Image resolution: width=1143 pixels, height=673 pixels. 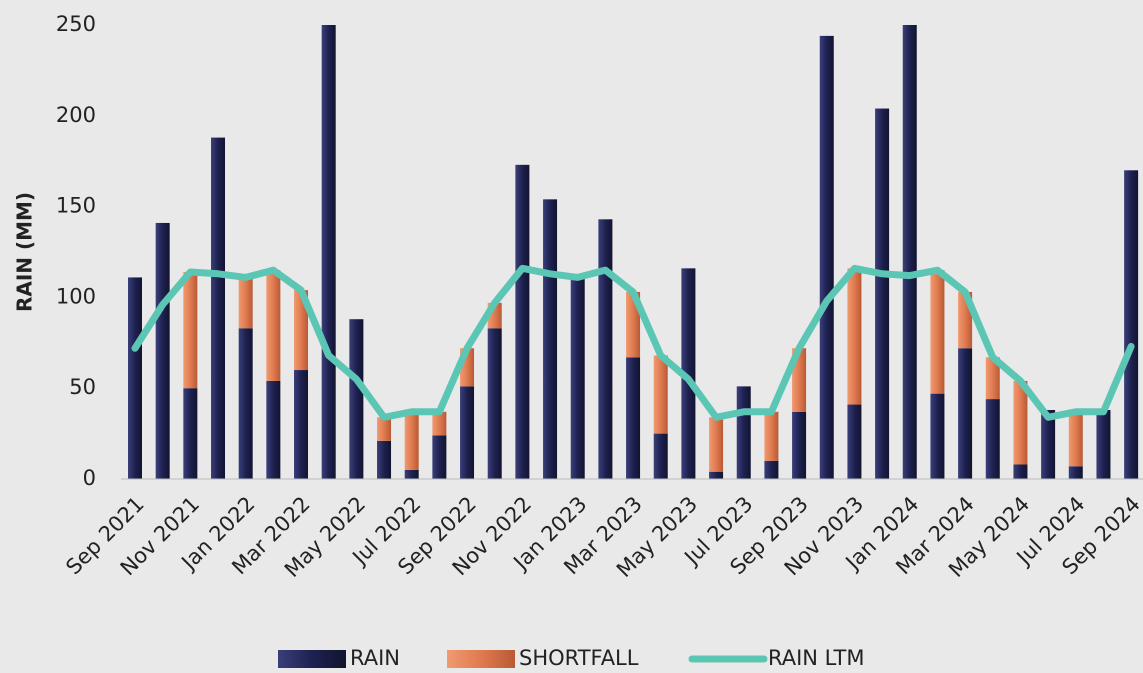 I want to click on legend-label: RAIN, so click(x=375, y=658).